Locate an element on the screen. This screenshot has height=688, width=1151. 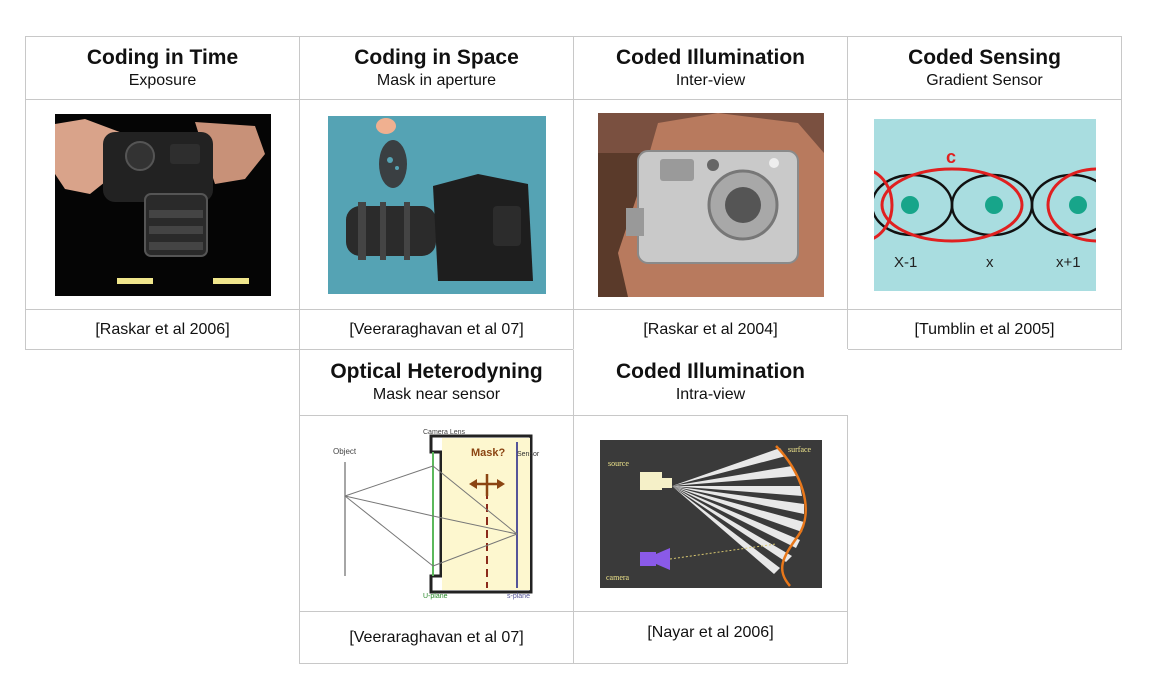
image-cell-coded-illumination-intra: source surface camera is located at coordinates (710, 513).